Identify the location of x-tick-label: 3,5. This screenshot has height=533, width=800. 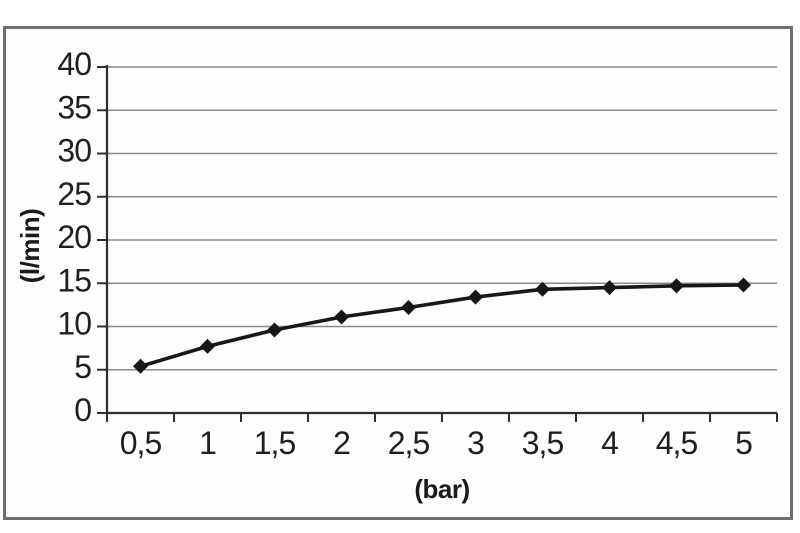
(543, 443).